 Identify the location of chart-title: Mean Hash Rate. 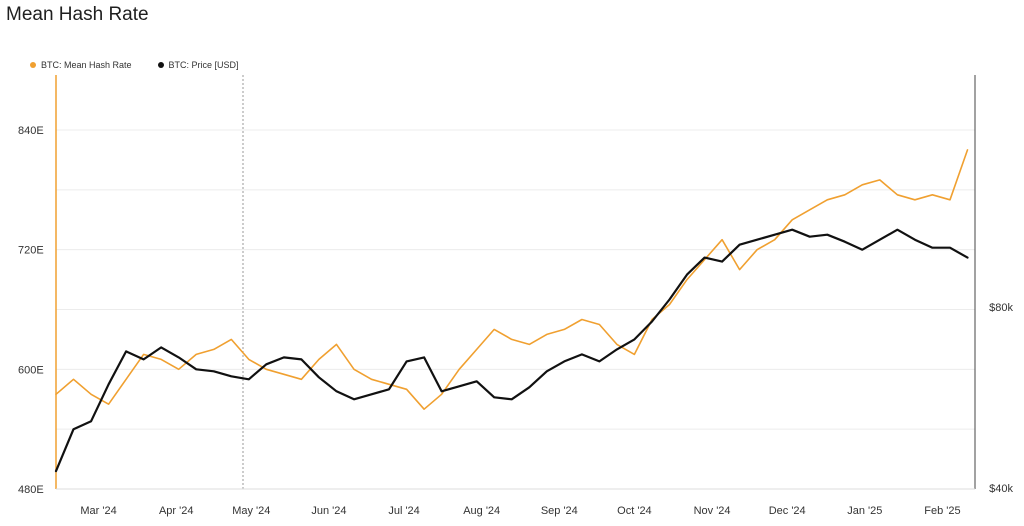
(77, 14).